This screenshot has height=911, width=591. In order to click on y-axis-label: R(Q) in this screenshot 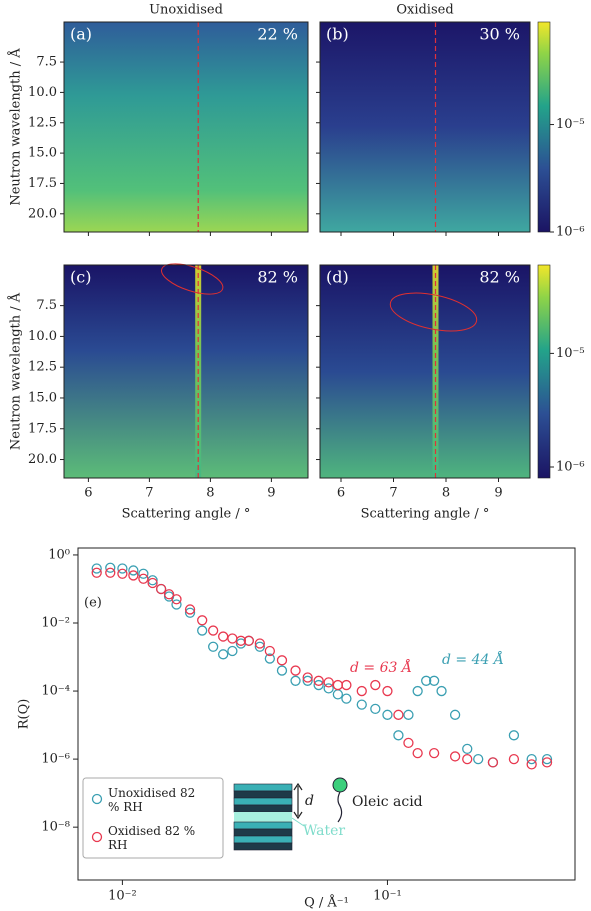, I will do `click(24, 714)`.